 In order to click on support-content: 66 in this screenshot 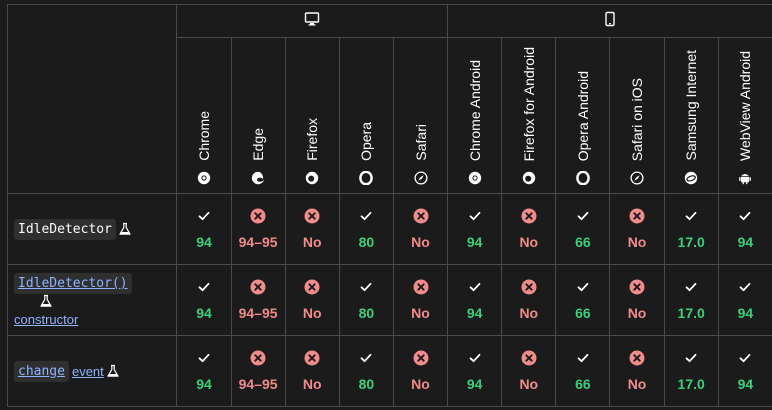, I will do `click(582, 364)`.